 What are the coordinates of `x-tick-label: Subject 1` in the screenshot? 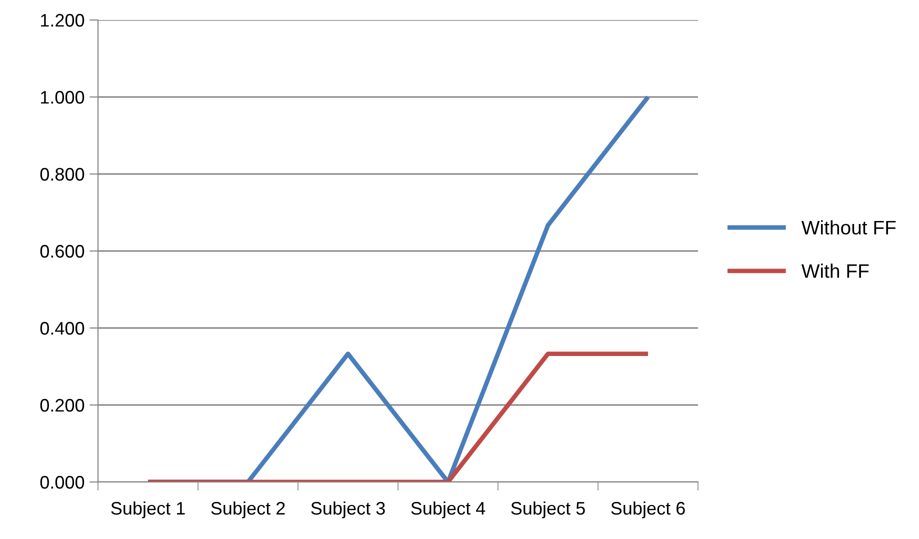 It's located at (148, 509).